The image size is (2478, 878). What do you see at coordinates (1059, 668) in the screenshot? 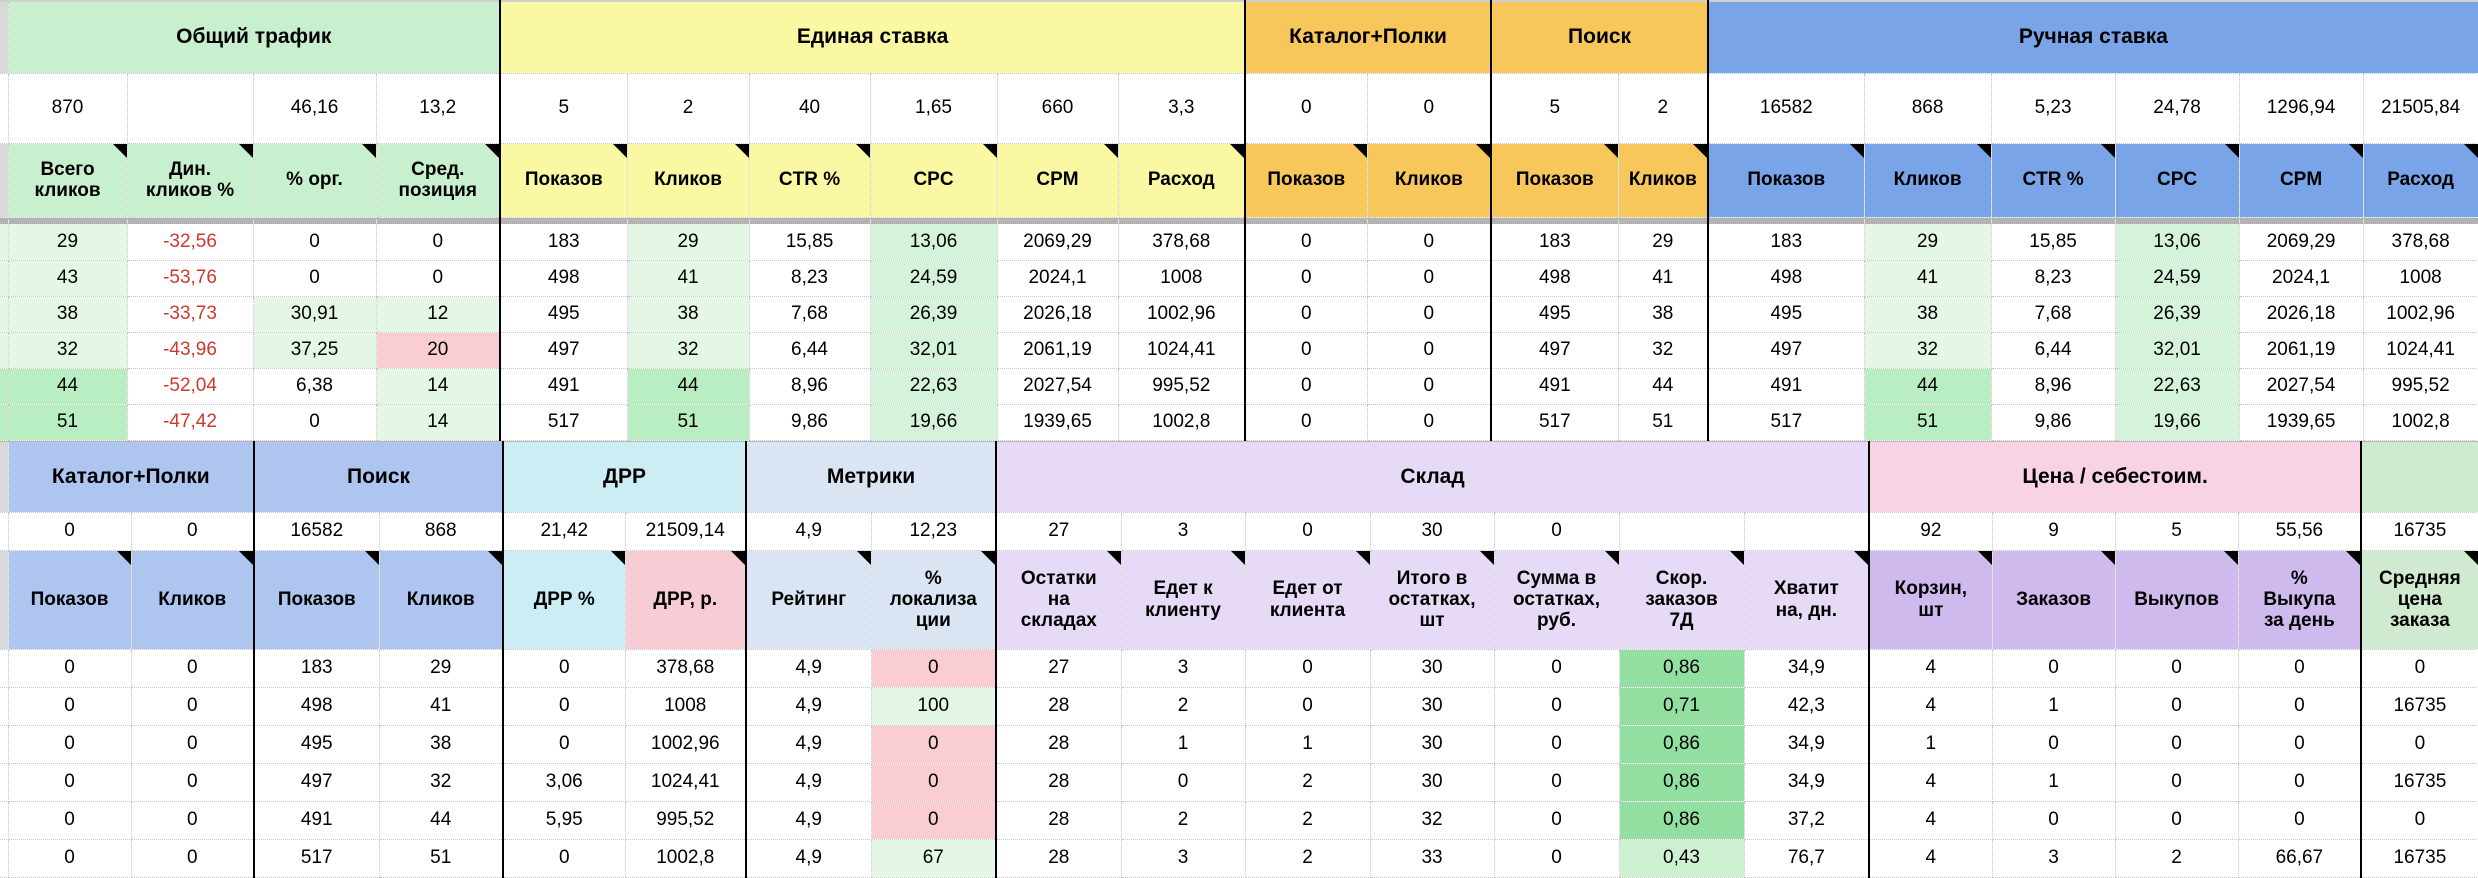
I see `data-cell: 27` at bounding box center [1059, 668].